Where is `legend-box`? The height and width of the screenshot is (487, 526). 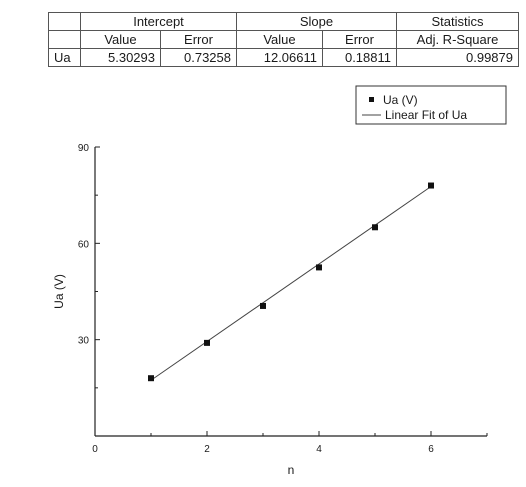
legend-box is located at coordinates (431, 105).